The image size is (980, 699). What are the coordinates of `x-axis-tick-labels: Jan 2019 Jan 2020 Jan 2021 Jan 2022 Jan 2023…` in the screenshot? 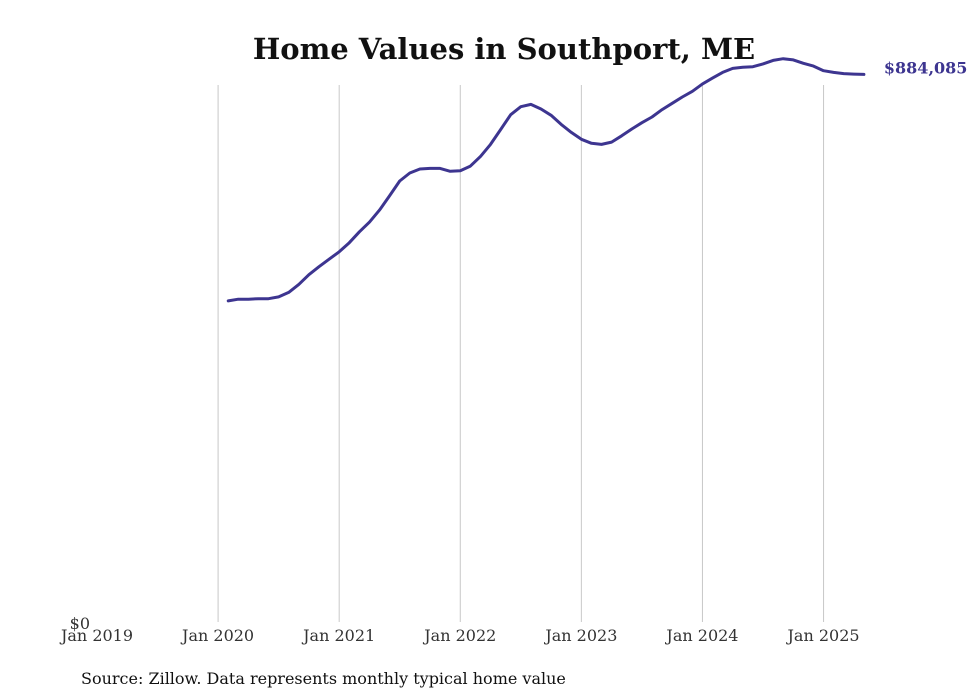 It's located at (459, 635).